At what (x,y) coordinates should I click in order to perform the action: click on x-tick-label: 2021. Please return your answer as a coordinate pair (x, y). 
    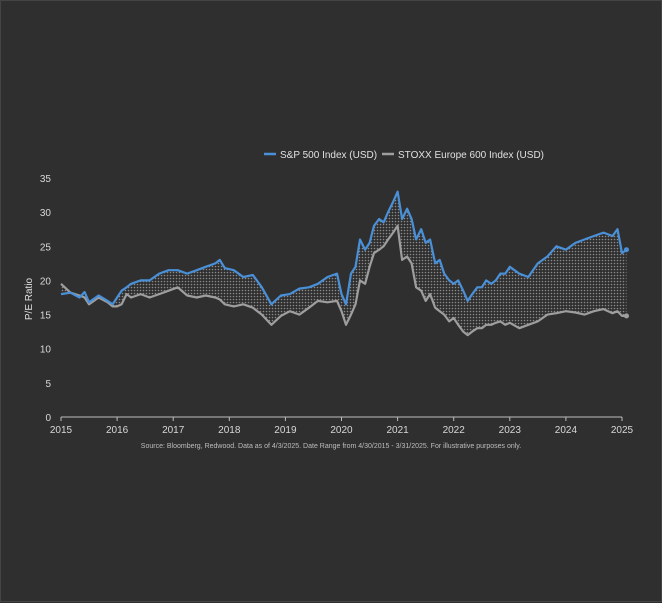
    Looking at the image, I should click on (397, 430).